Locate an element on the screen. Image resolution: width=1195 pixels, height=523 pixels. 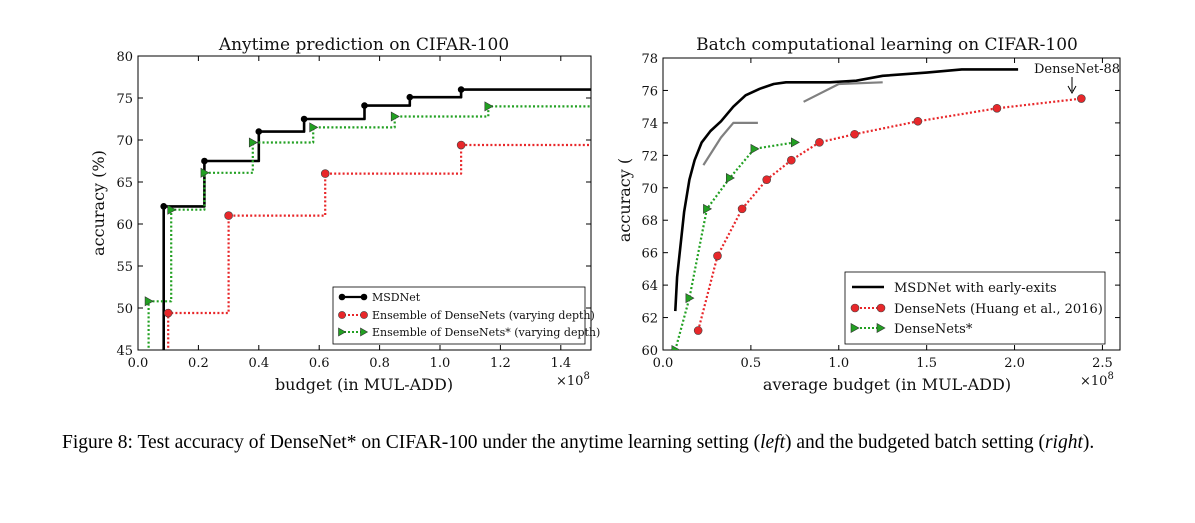
x-tick-label: 1.2 is located at coordinates (500, 363).